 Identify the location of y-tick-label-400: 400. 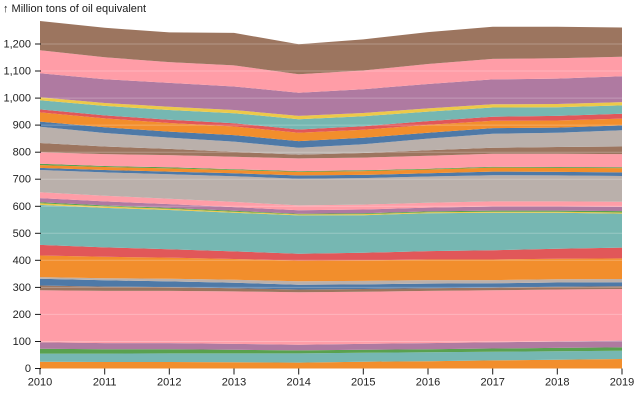
(22, 261).